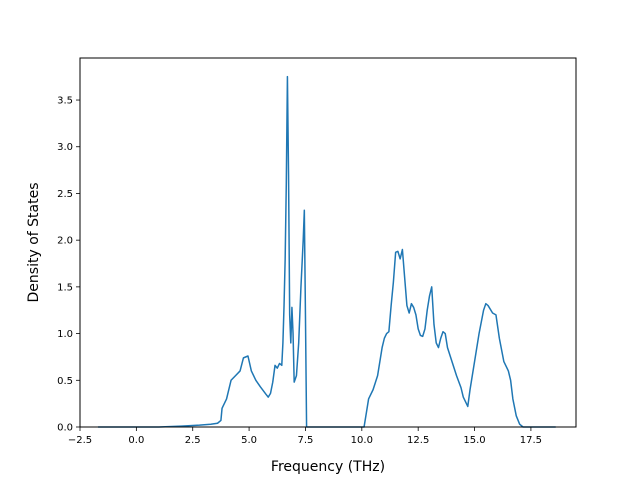 The height and width of the screenshot is (480, 640). What do you see at coordinates (65, 334) in the screenshot?
I see `y-tick-label: 1.0` at bounding box center [65, 334].